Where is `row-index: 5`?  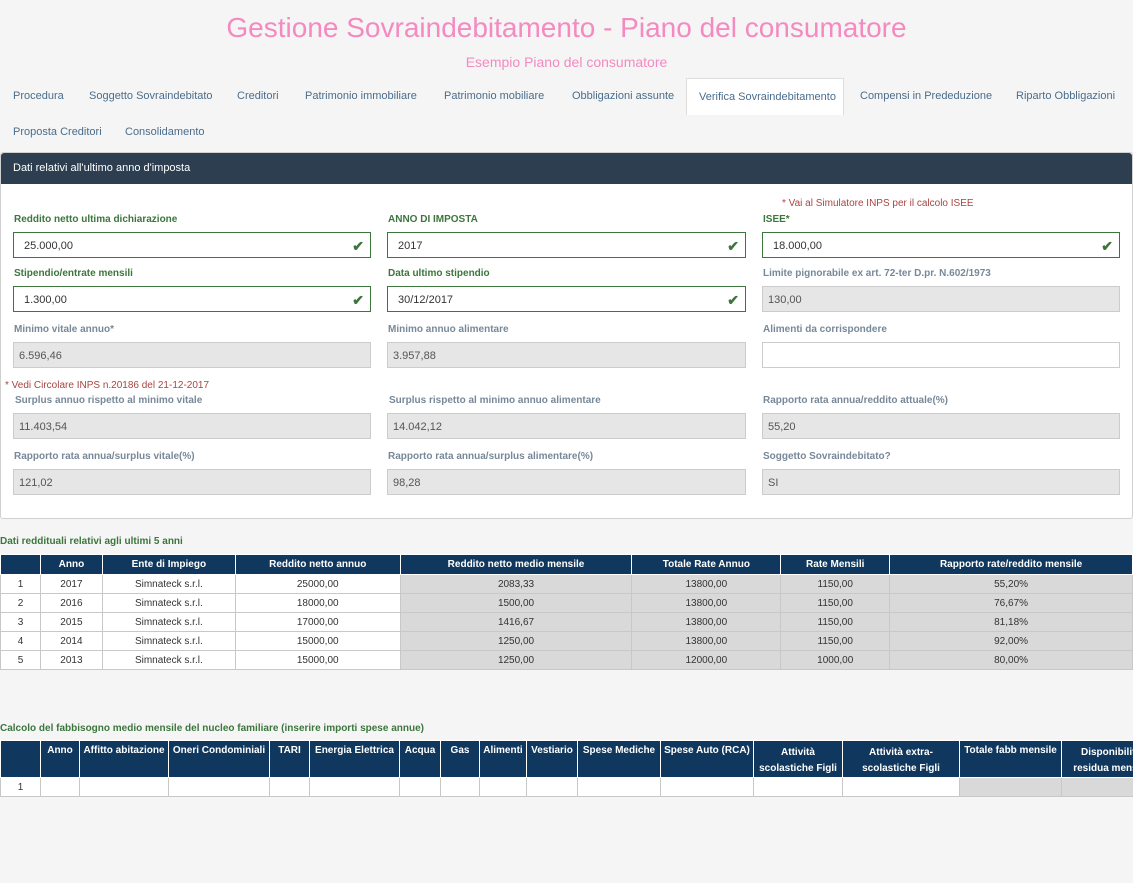 row-index: 5 is located at coordinates (20, 660).